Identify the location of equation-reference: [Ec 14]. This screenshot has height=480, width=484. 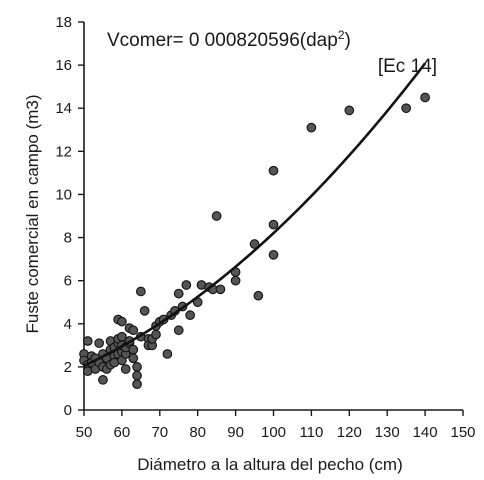
(407, 66).